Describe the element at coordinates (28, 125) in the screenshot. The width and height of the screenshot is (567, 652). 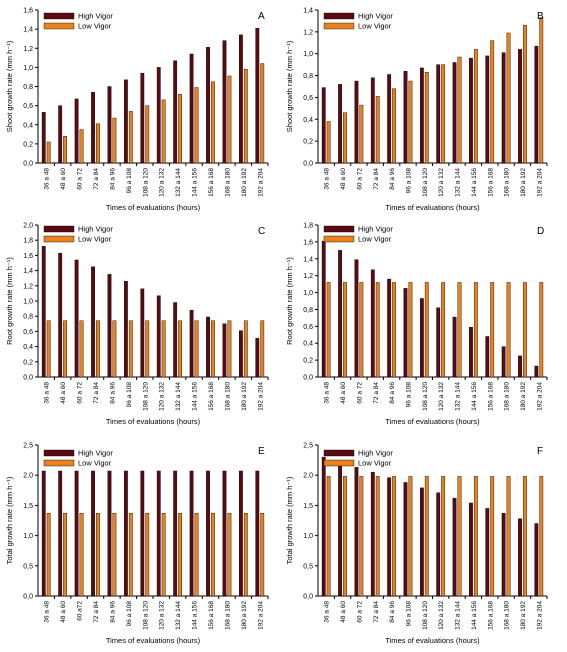
I see `y-tick-label: 0,4` at that location.